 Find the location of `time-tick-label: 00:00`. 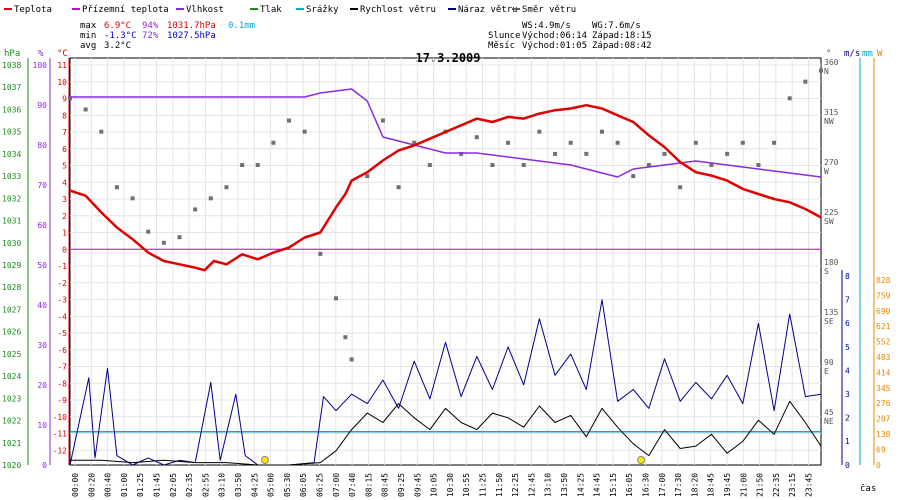

time-tick-label: 00:00 is located at coordinates (75, 485).